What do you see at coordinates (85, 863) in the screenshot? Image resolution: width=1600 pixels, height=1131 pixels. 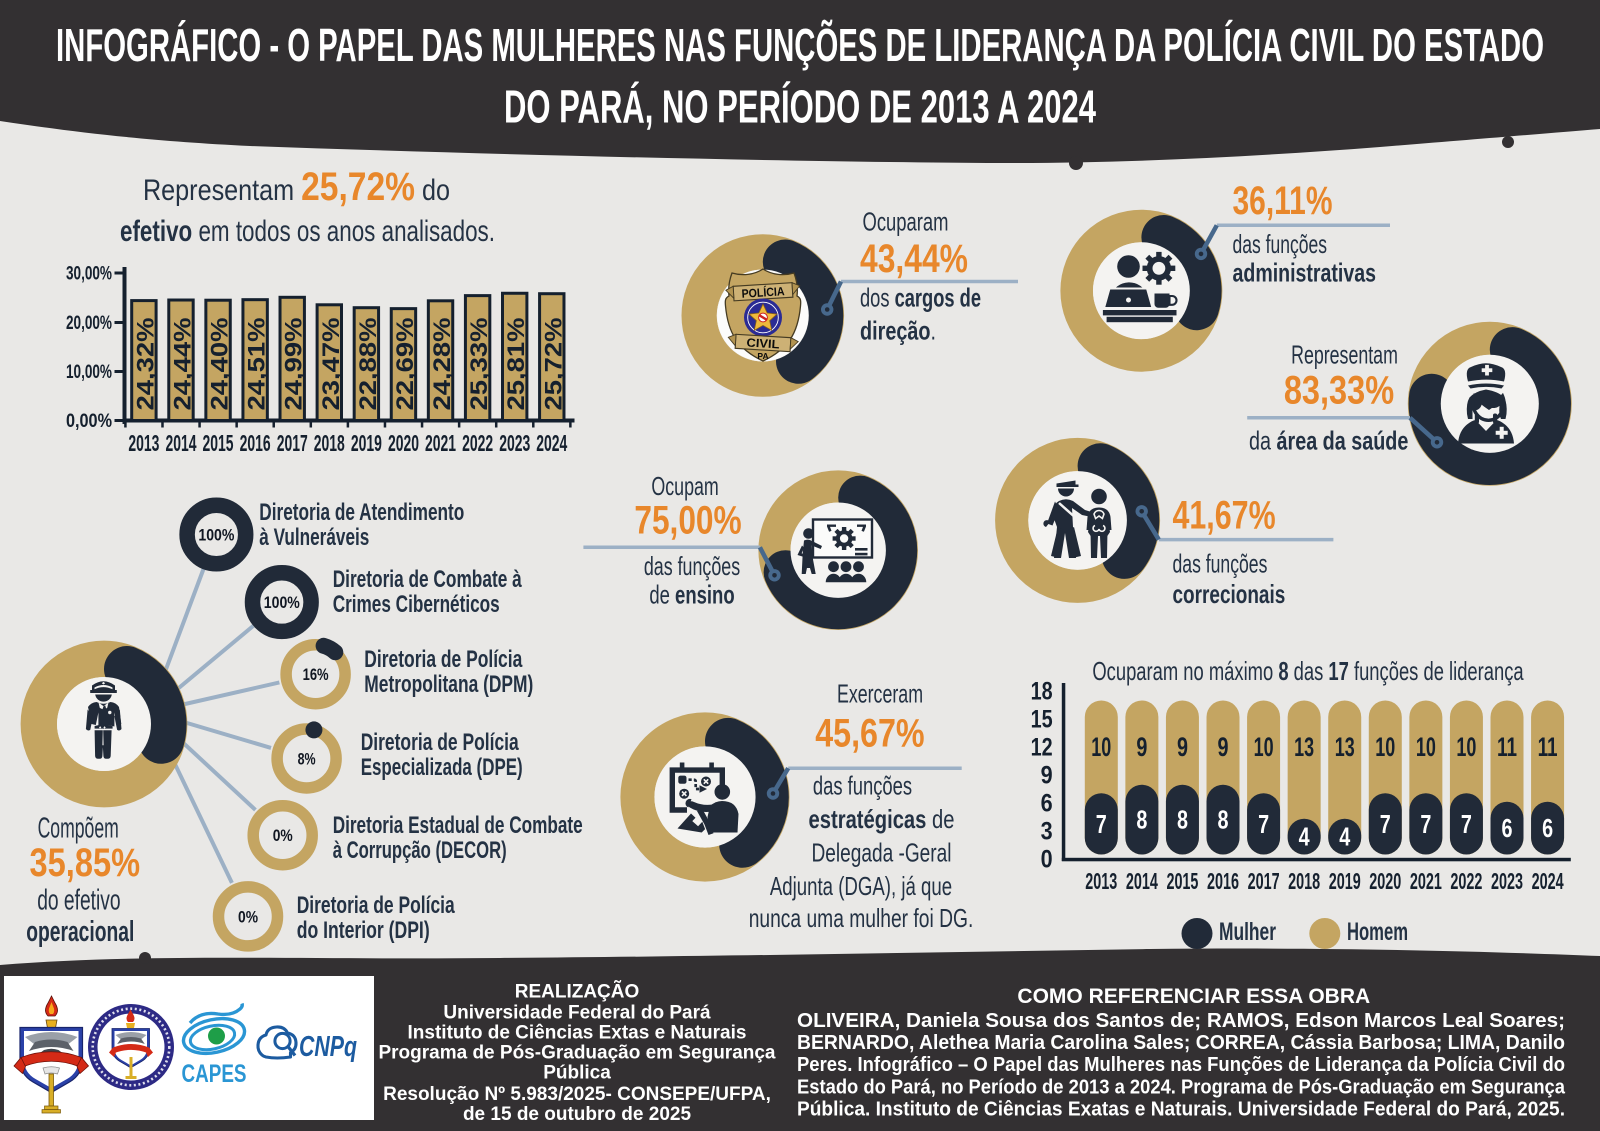 I see `svg-text: 35,85%` at bounding box center [85, 863].